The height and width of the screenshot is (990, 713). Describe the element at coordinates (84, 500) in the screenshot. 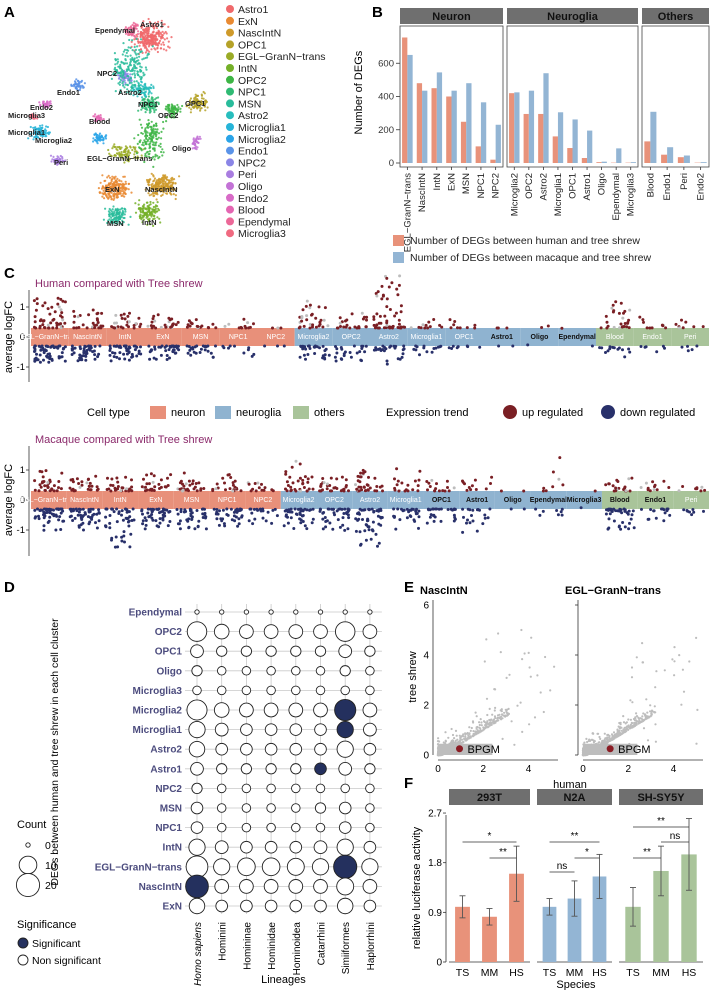

I see `c-band-label-nascintn: NascIntN` at that location.